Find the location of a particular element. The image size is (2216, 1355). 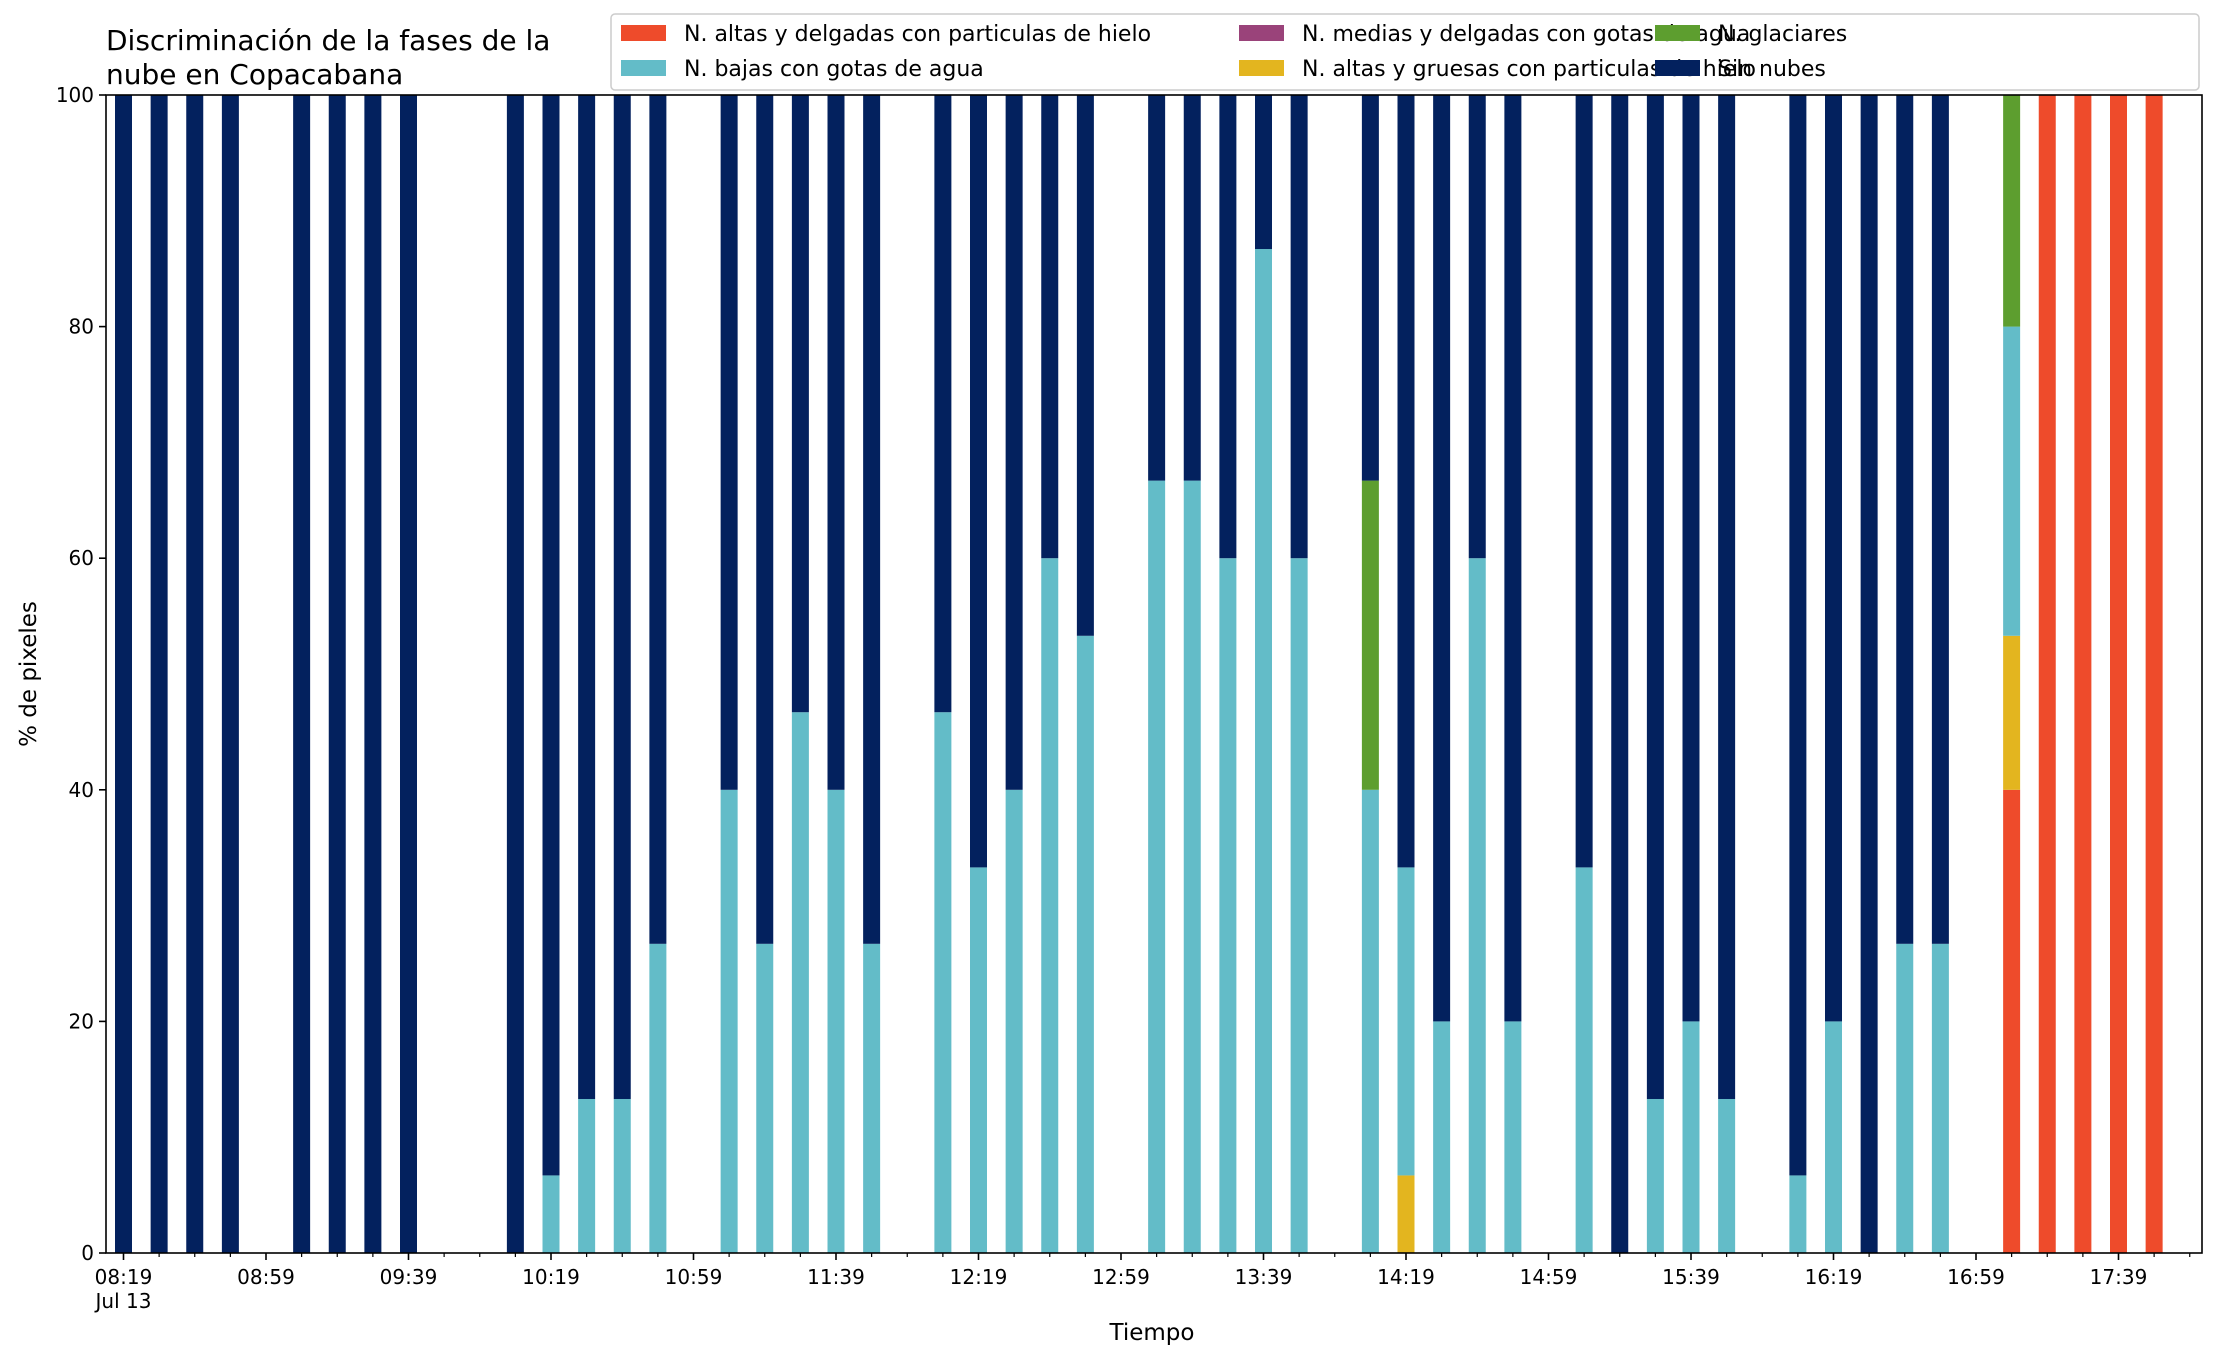

y-tick-label: 0 is located at coordinates (87, 1253).